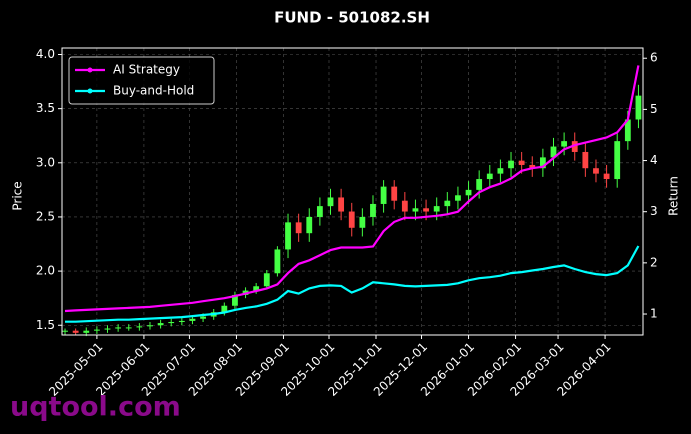 This screenshot has width=691, height=434. I want to click on y2-tick-label: 1, so click(654, 314).